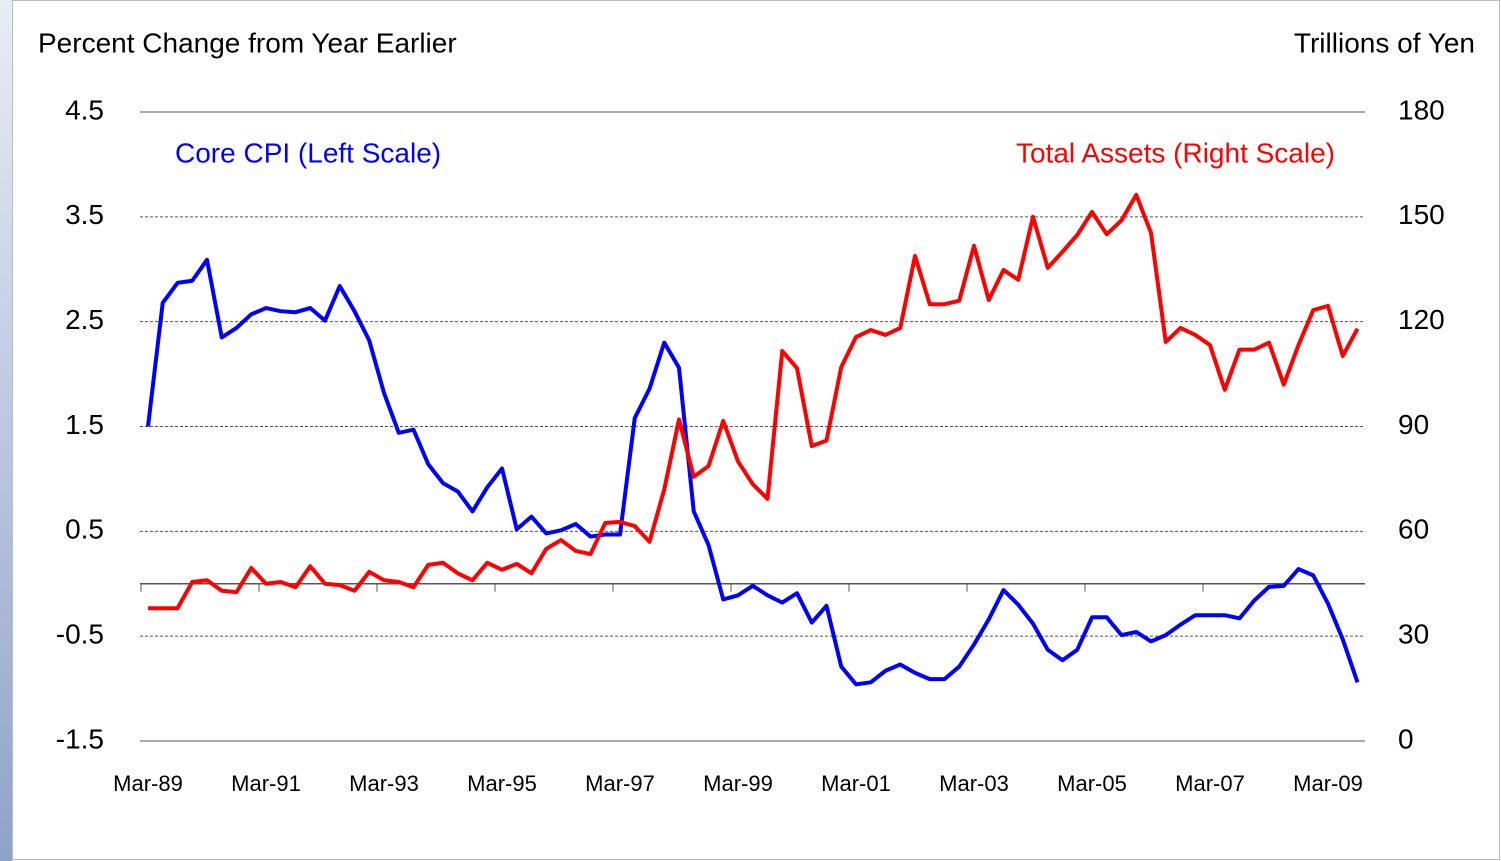 This screenshot has height=861, width=1501. Describe the element at coordinates (1421, 214) in the screenshot. I see `y2-tick-label: 150` at that location.